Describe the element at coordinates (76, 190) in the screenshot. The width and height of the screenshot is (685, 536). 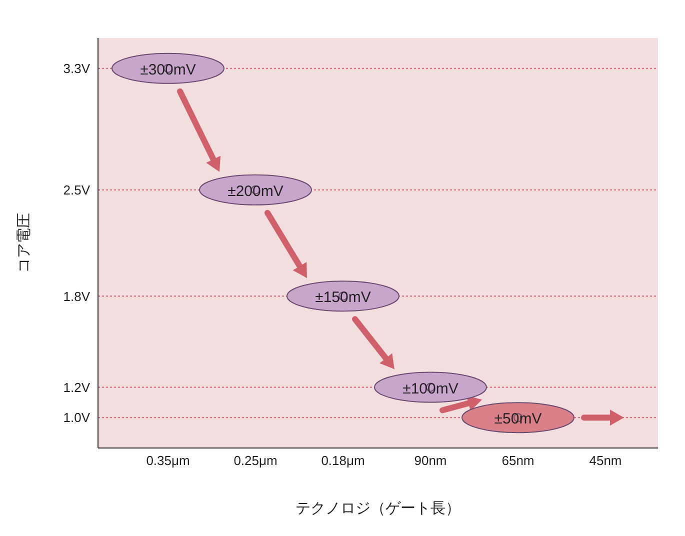
I see `y-tick-label: 2.5V` at that location.